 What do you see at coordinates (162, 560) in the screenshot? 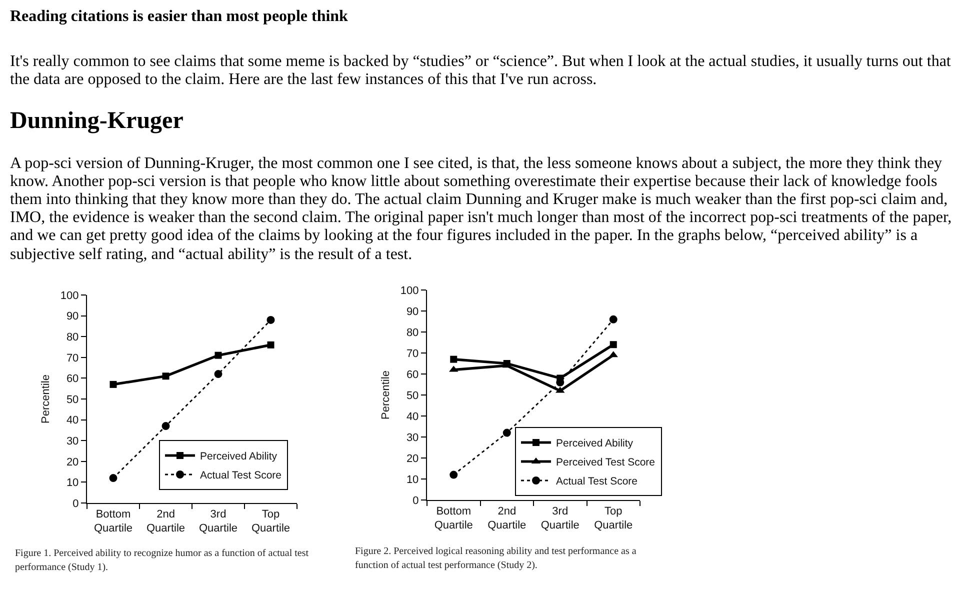
I see `caption: Figure 1. Perceived ability to recognize humor as a function of actual test performance (Study 1).` at bounding box center [162, 560].